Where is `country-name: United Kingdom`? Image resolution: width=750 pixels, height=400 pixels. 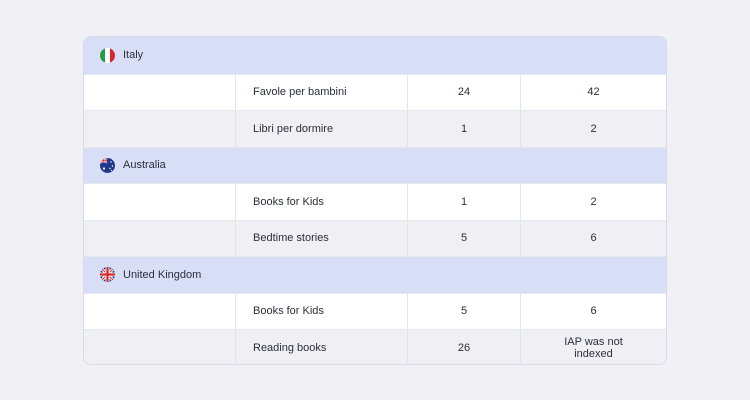 country-name: United Kingdom is located at coordinates (162, 274).